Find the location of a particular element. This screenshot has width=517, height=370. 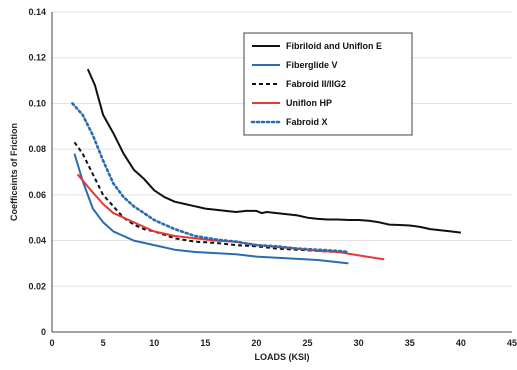

y-tick-label: 0.14 is located at coordinates (37, 12).